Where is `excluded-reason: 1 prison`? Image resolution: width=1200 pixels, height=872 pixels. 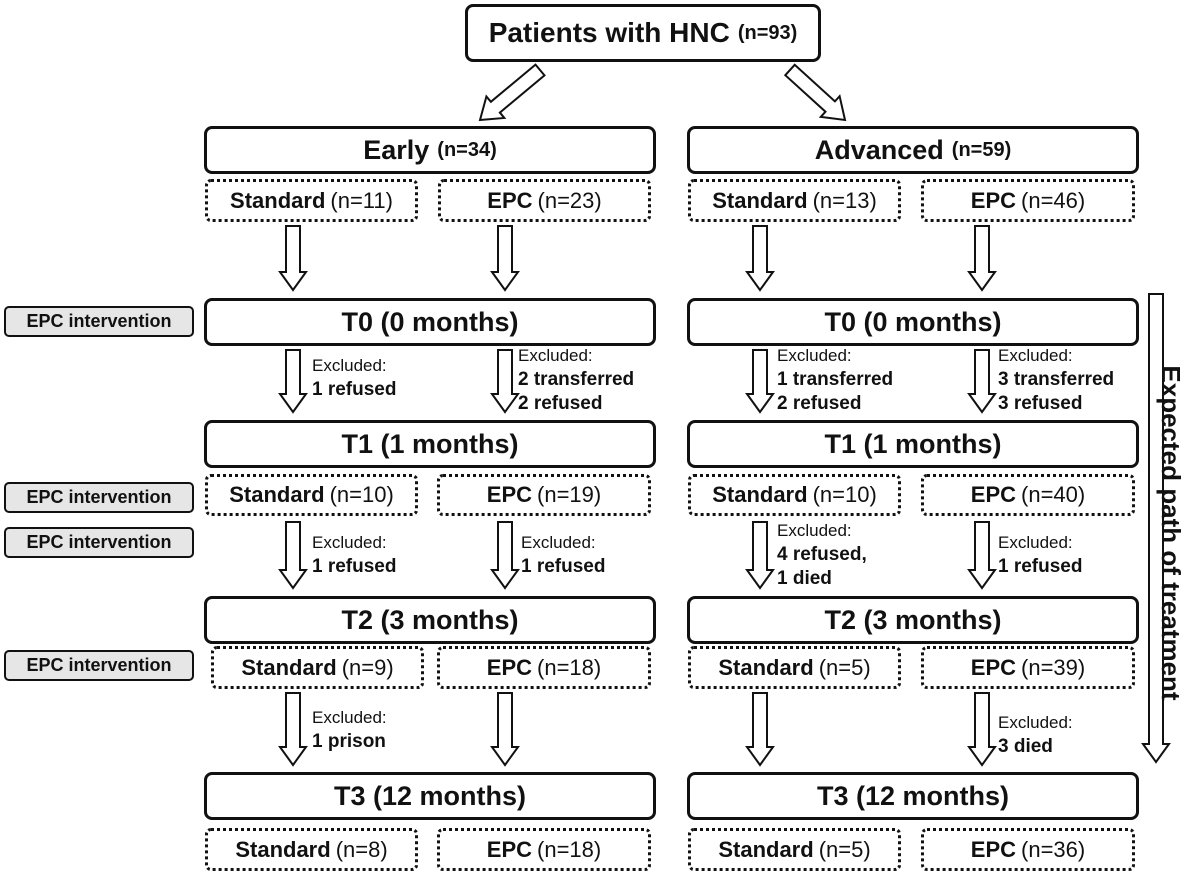
excluded-reason: 1 prison is located at coordinates (349, 741).